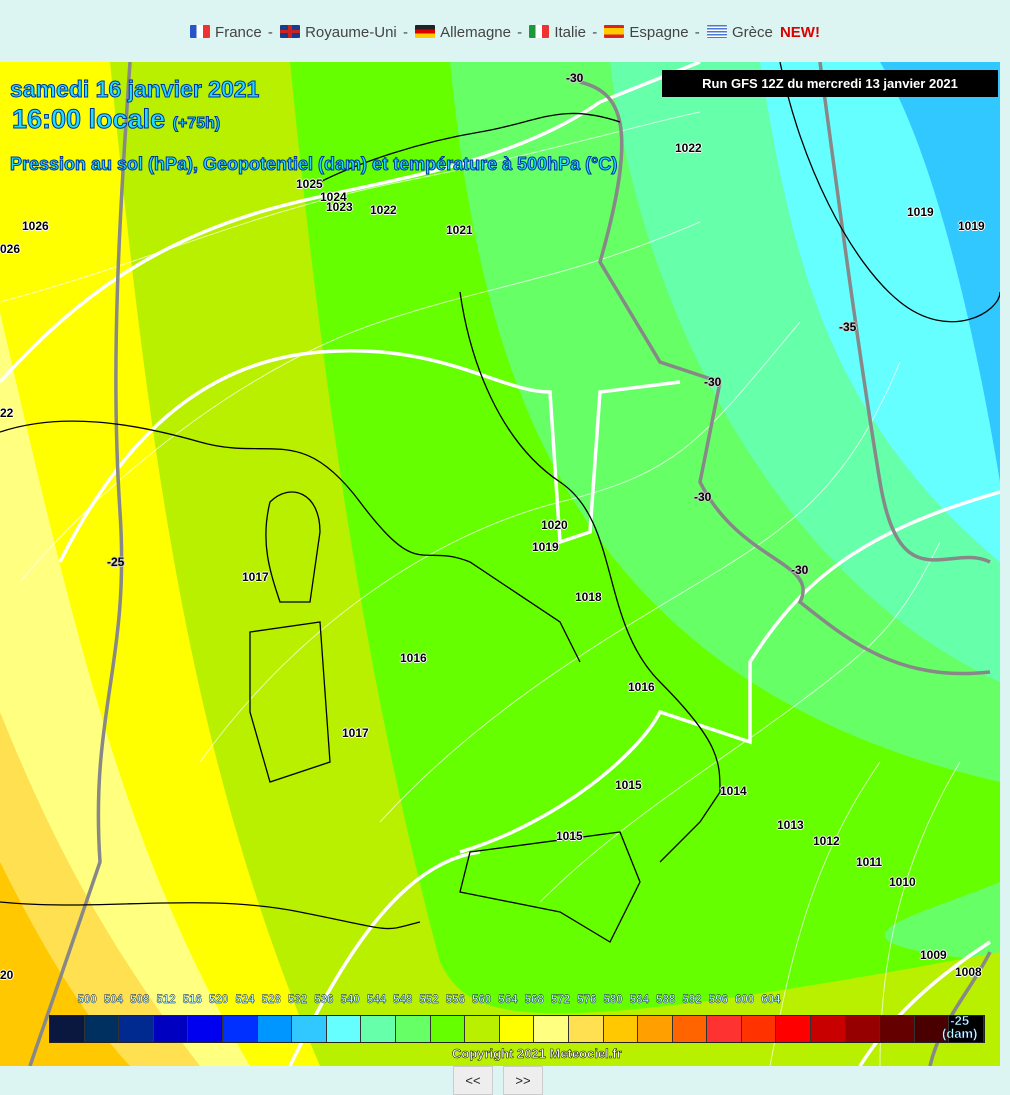 This screenshot has width=1010, height=1095. Describe the element at coordinates (560, 1000) in the screenshot. I see `legend-value-label: 572` at that location.